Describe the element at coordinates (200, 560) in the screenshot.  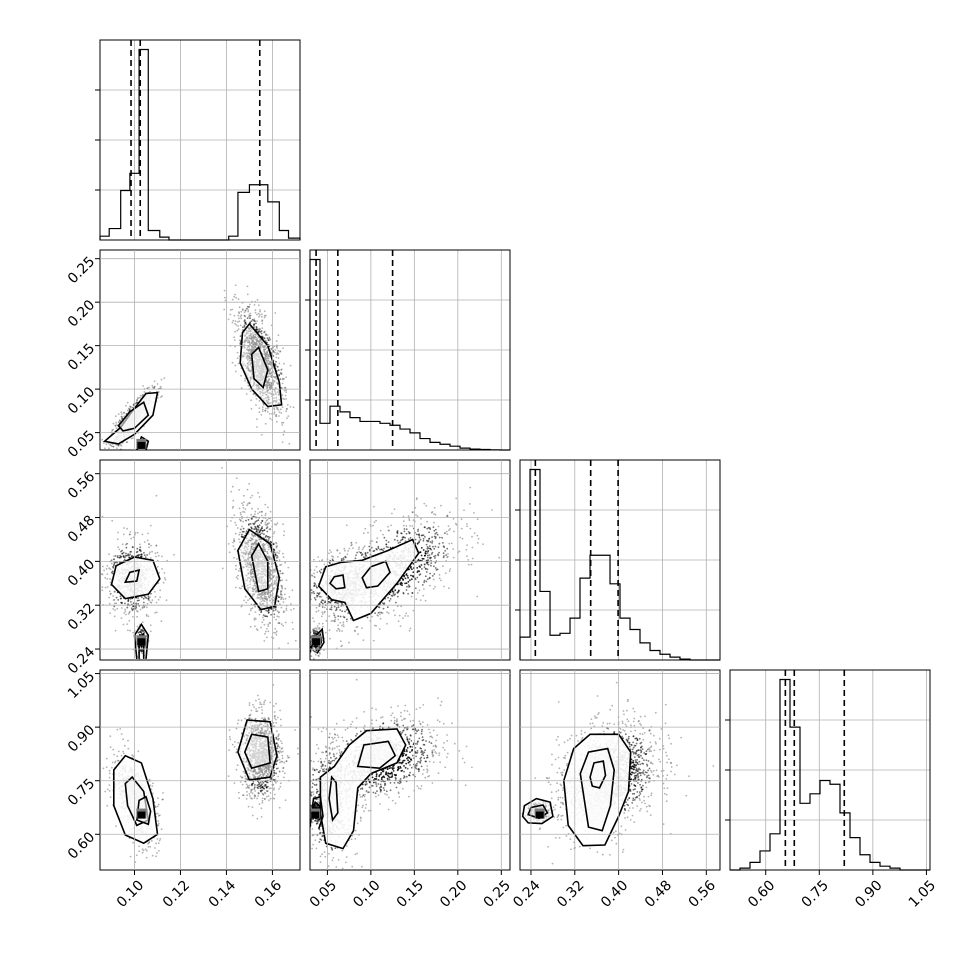
I see `scatter-frame` at that location.